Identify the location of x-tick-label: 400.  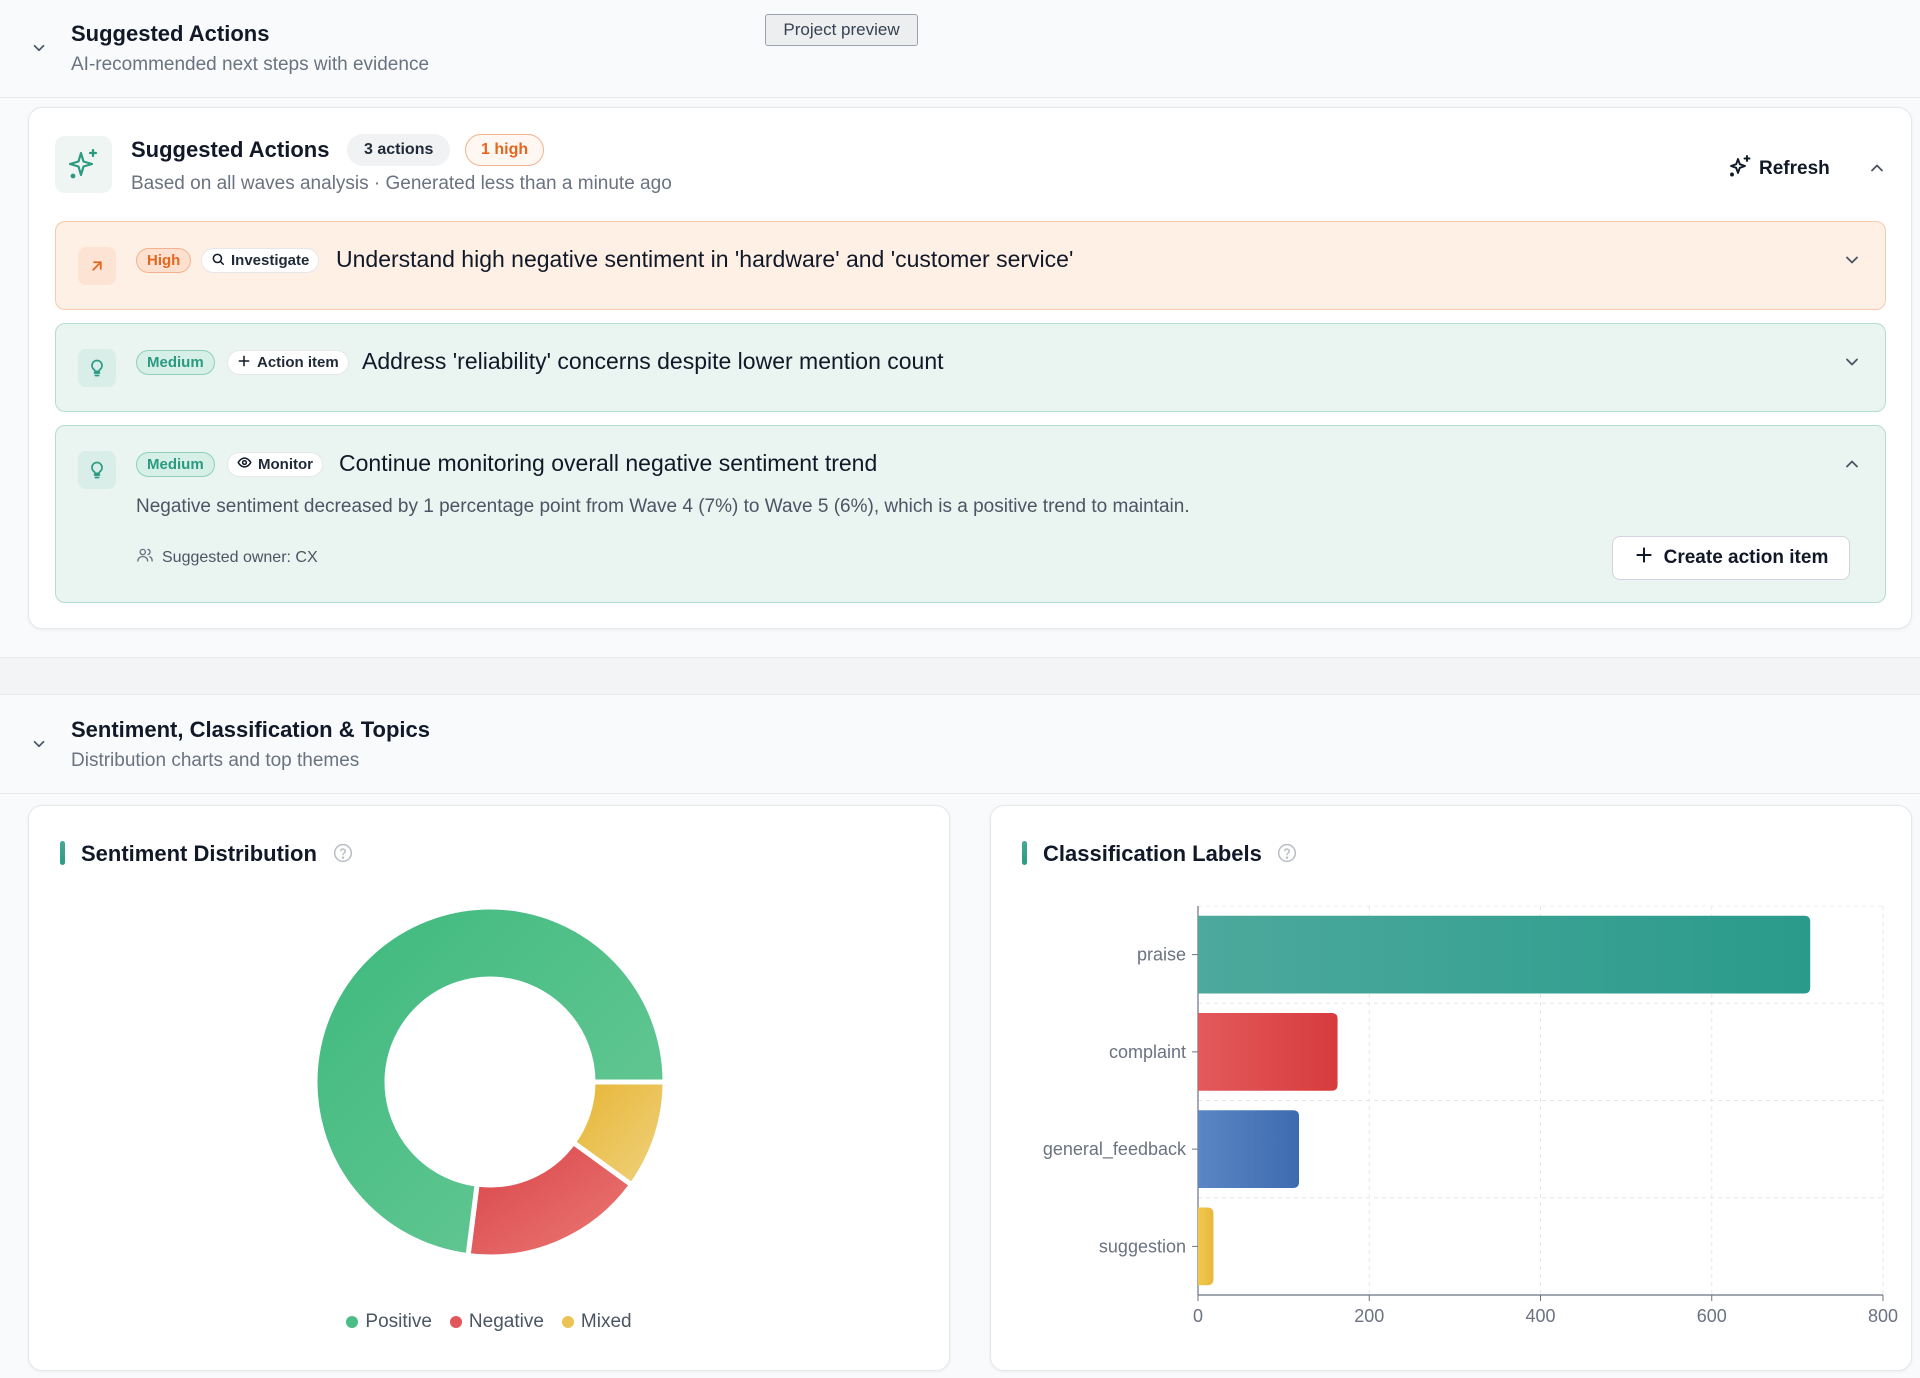
(1540, 1316).